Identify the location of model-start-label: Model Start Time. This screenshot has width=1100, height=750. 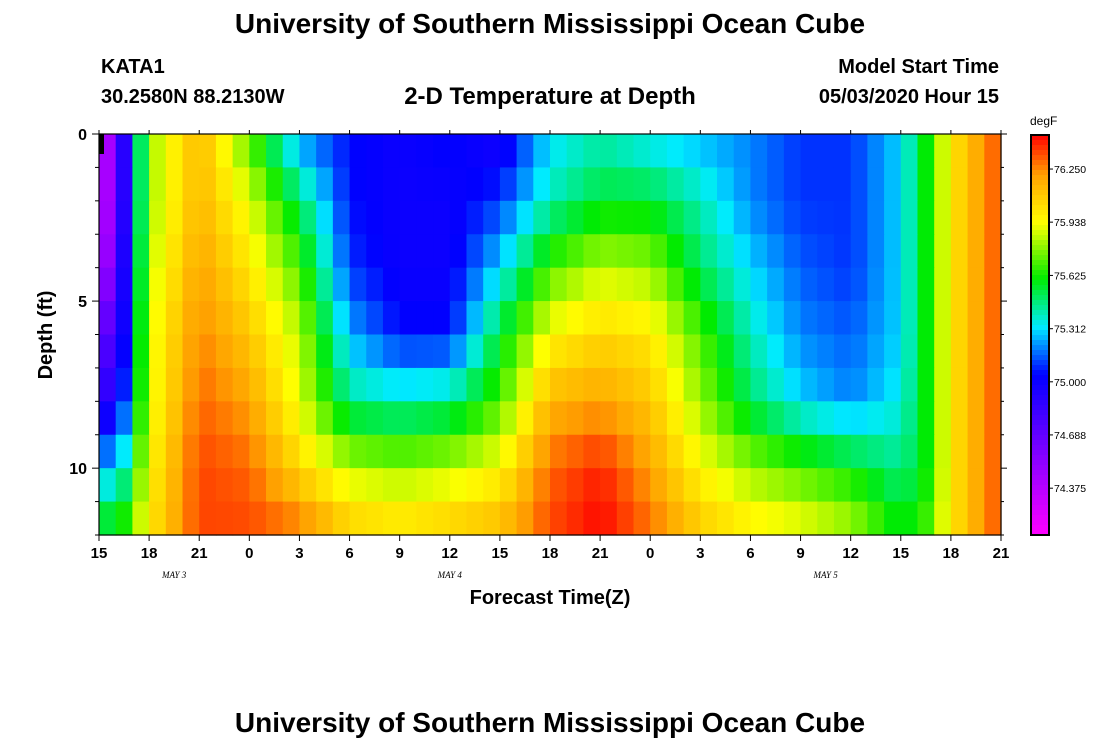
(918, 67).